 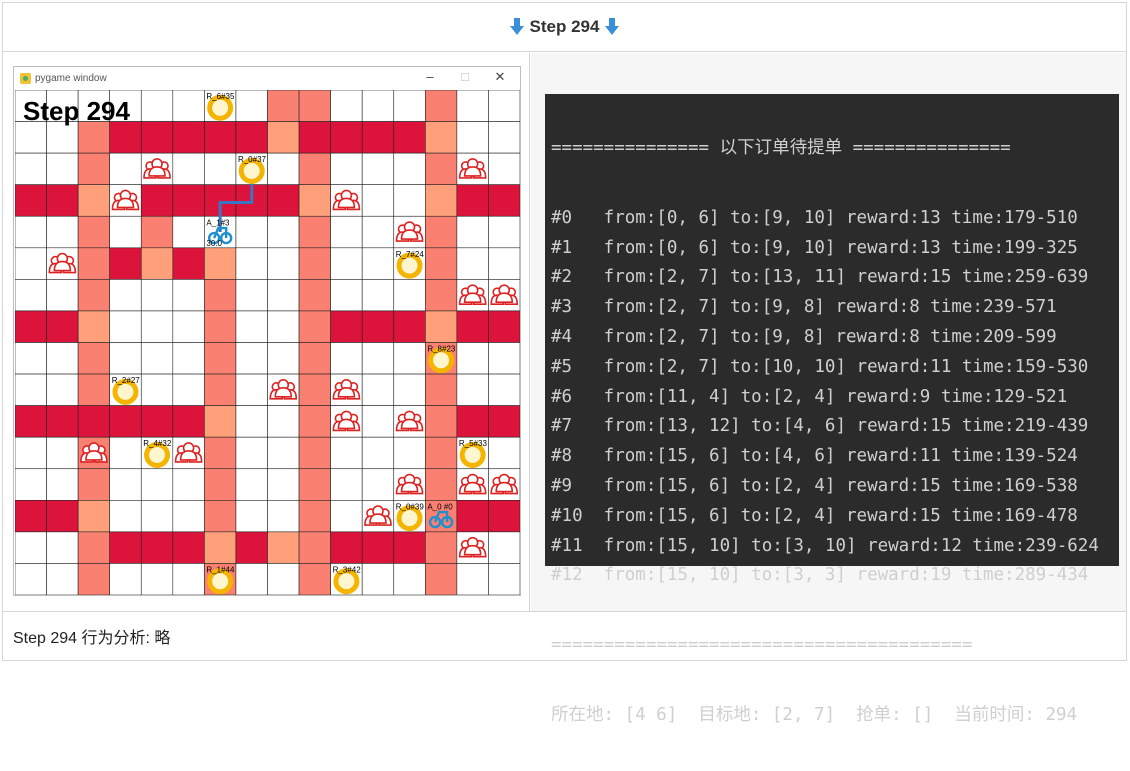 What do you see at coordinates (126, 380) in the screenshot?
I see `restaurant-label: R_2#27` at bounding box center [126, 380].